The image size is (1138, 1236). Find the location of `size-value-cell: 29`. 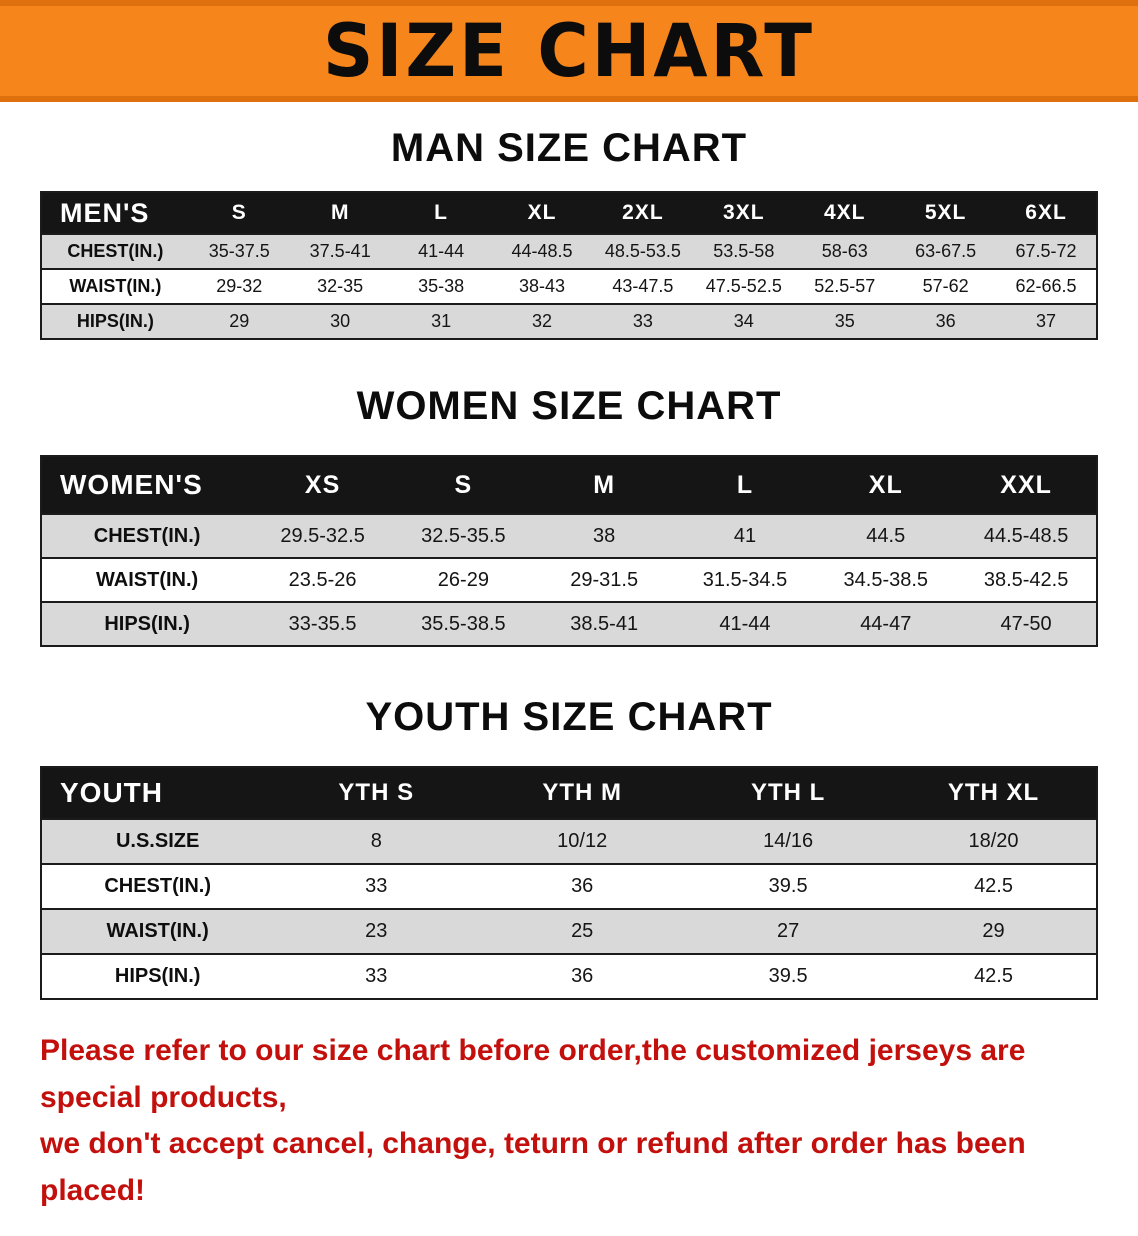

size-value-cell: 29 is located at coordinates (993, 931).